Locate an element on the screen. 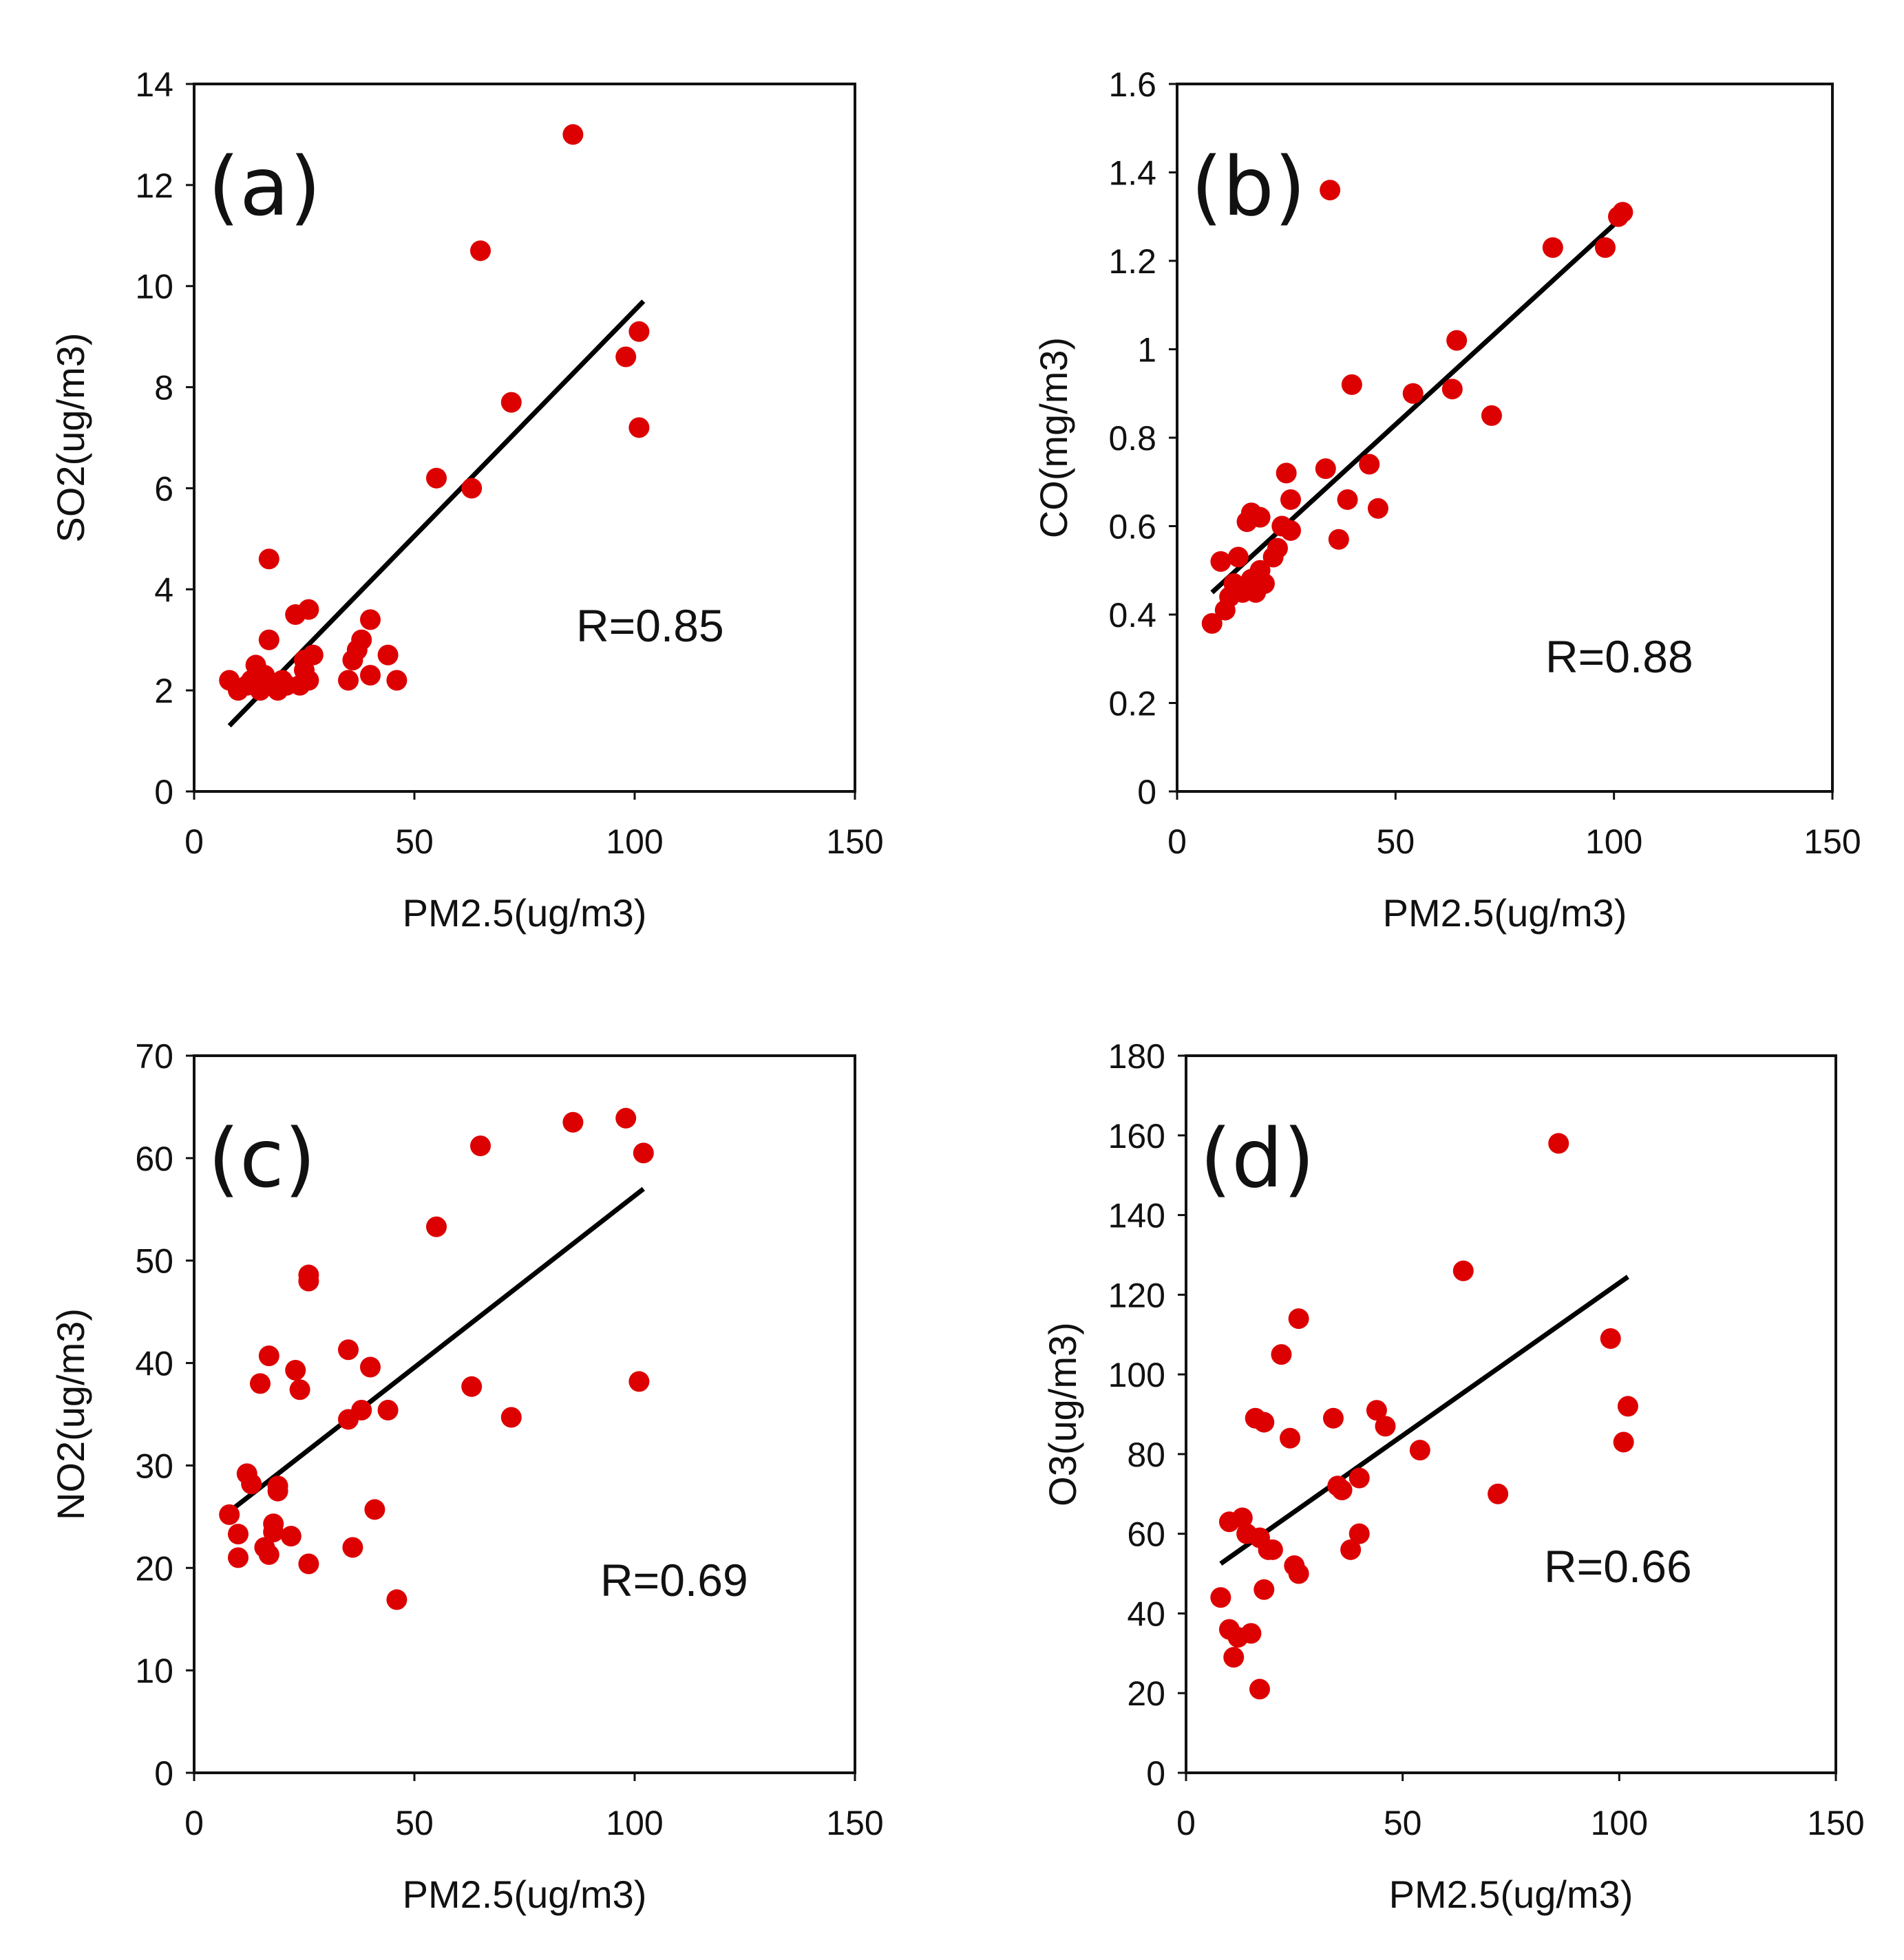  y-tick-label-d-9: 180 is located at coordinates (1136, 1056).